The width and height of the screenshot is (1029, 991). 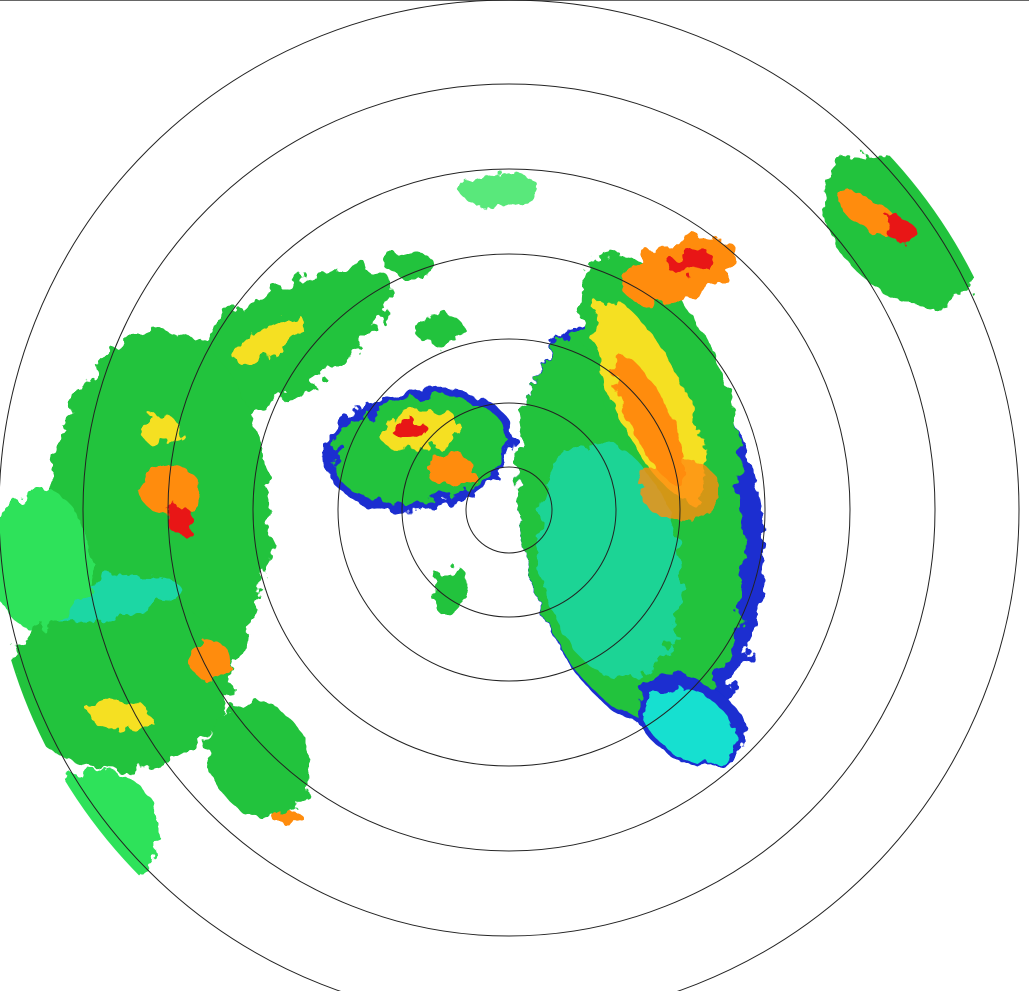 What do you see at coordinates (120, 715) in the screenshot?
I see `echo-sw-heavy` at bounding box center [120, 715].